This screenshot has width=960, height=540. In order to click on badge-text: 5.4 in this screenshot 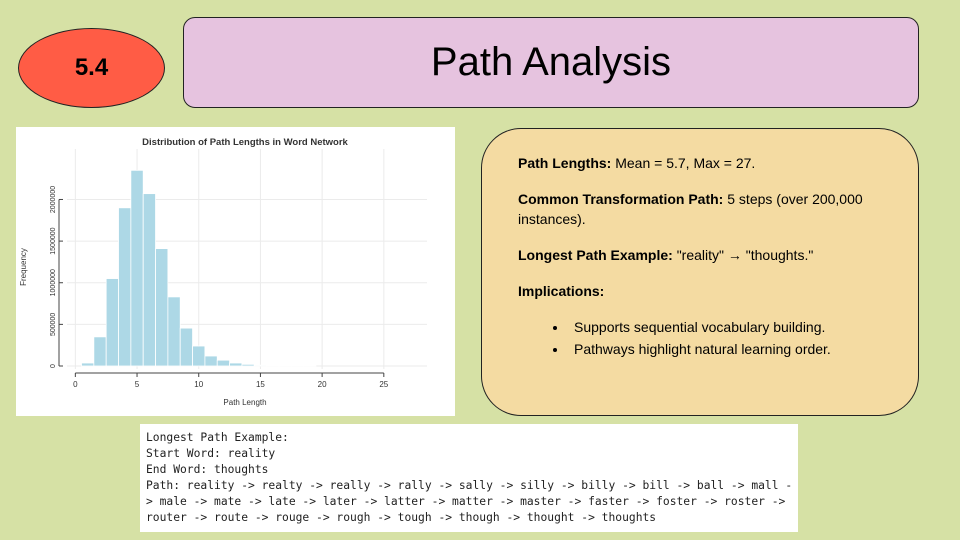, I will do `click(91, 67)`.